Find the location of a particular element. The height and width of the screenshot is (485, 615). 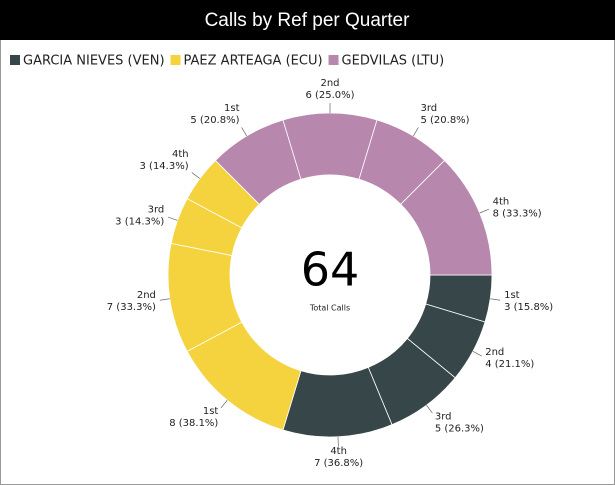

slice-label: 4 (21.1%) is located at coordinates (509, 364).